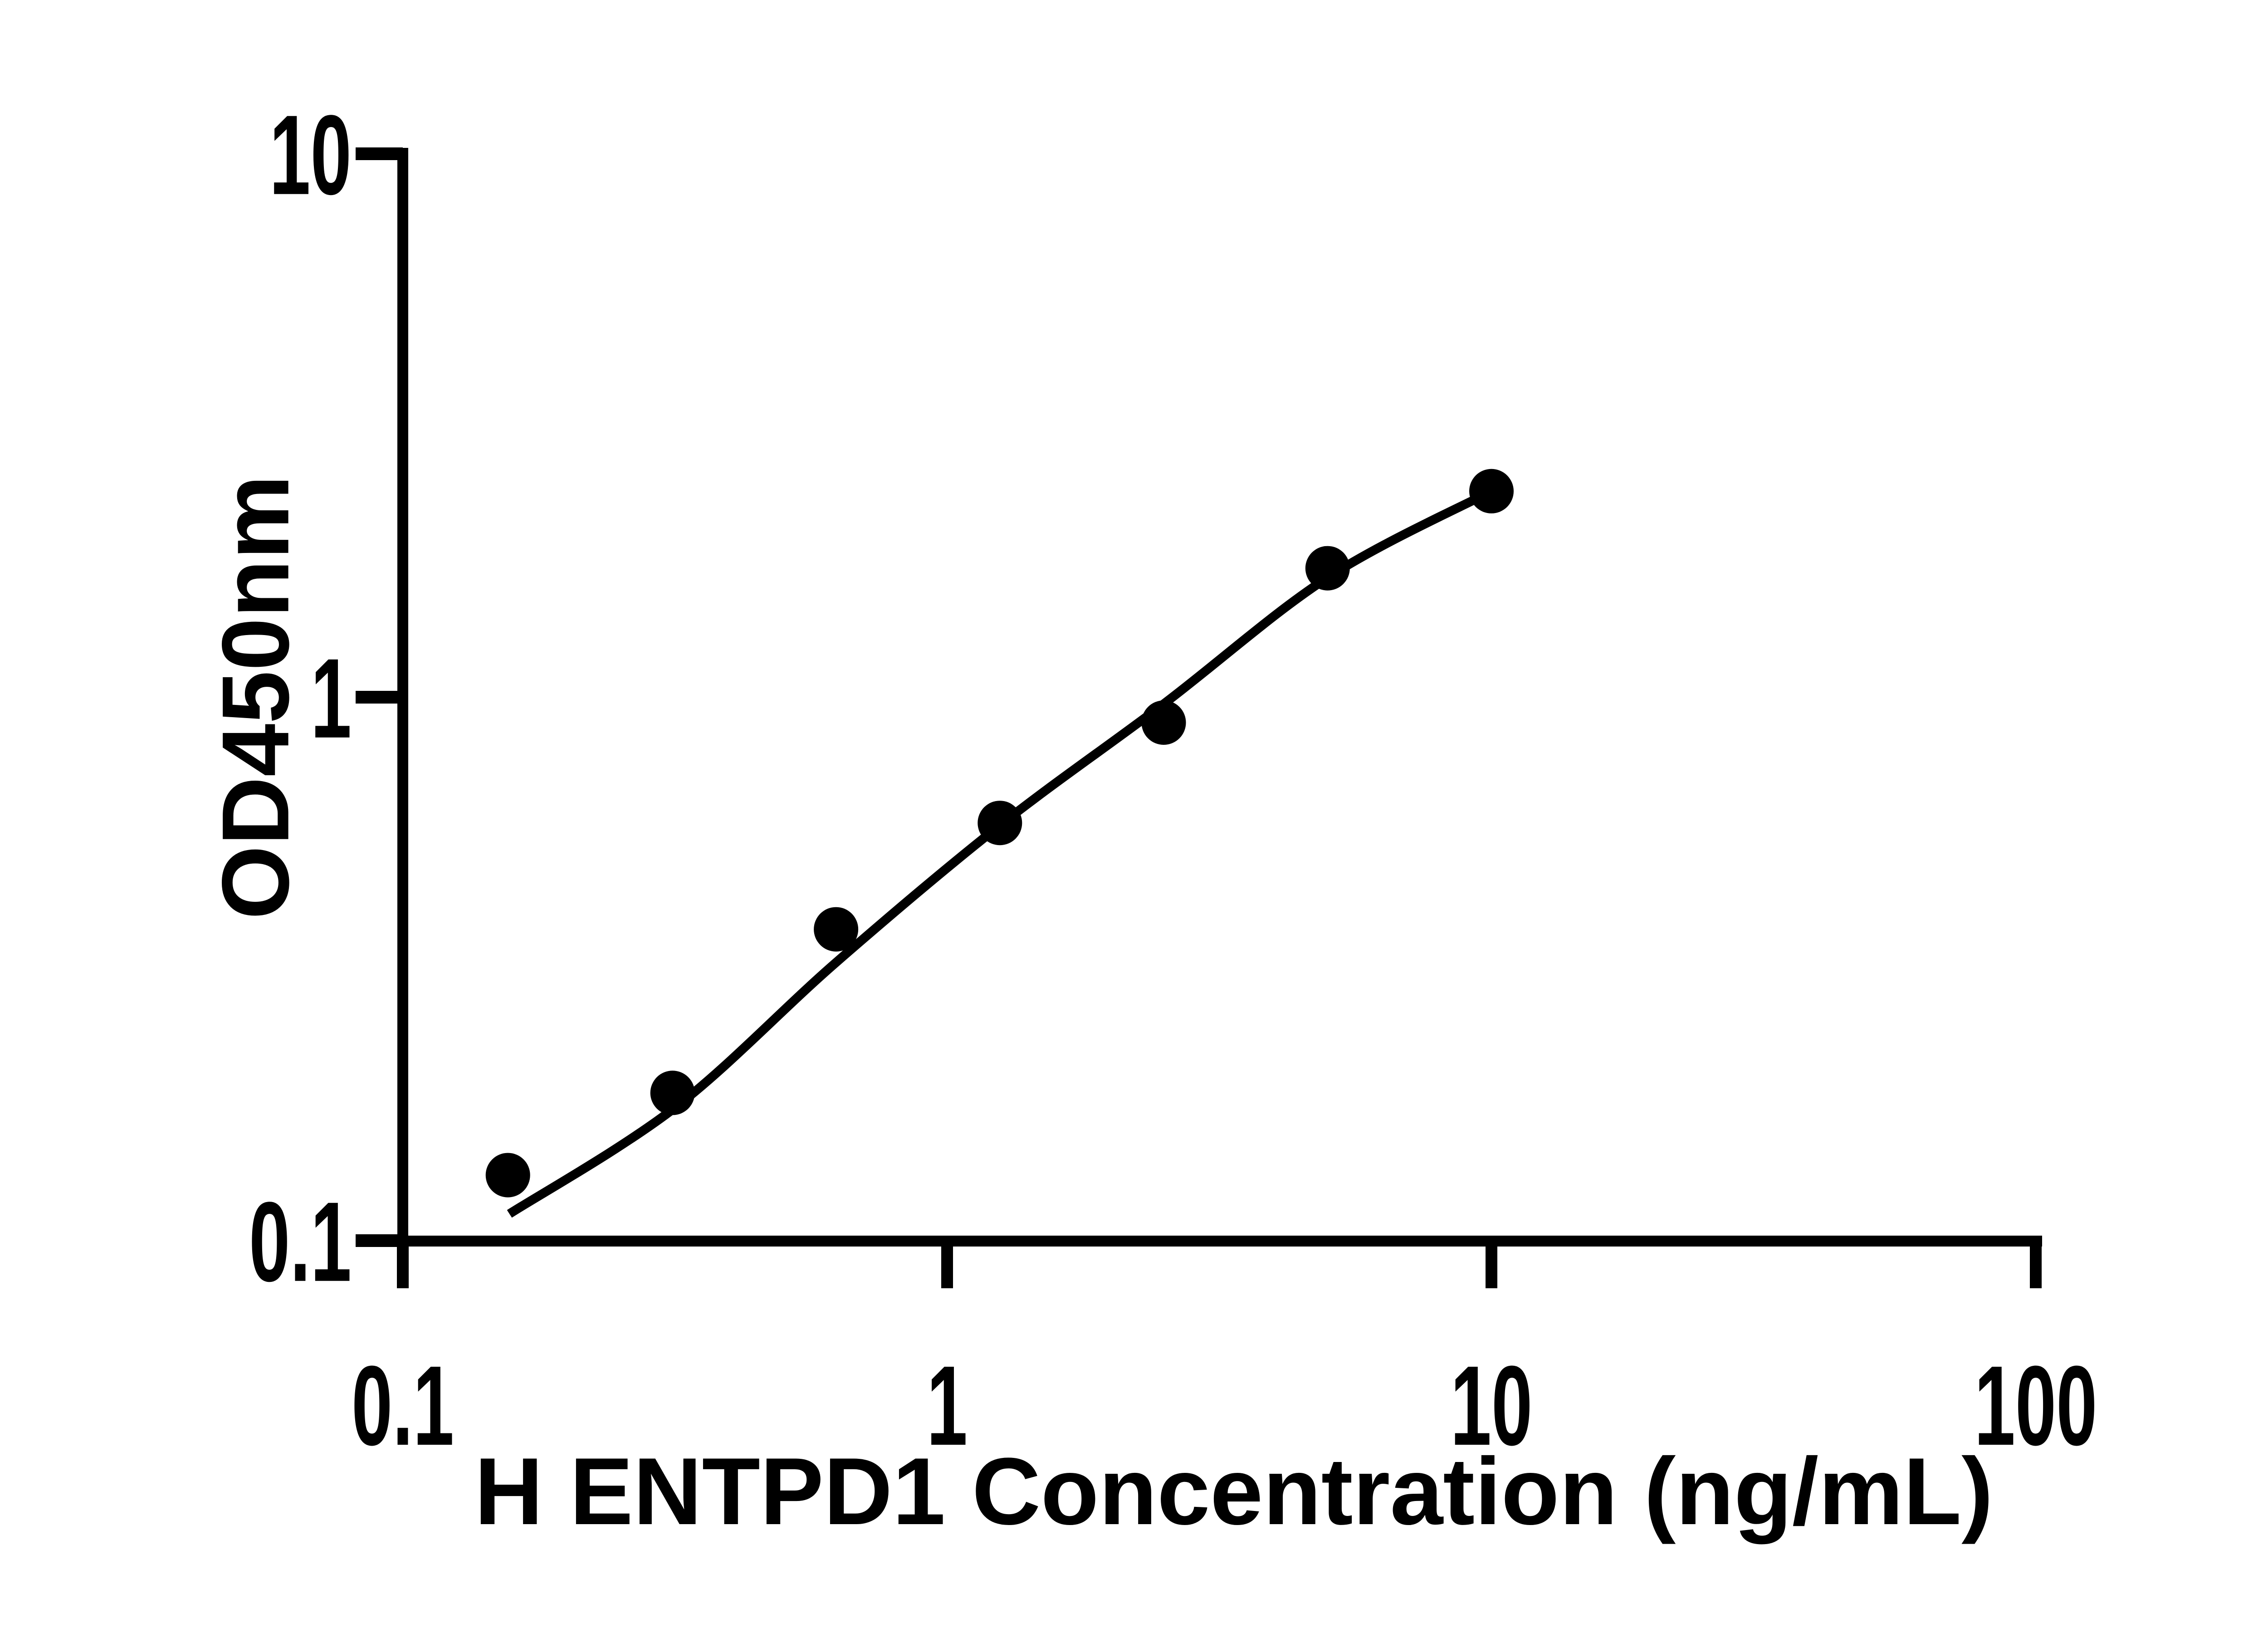 The width and height of the screenshot is (2268, 1633). Describe the element at coordinates (311, 155) in the screenshot. I see `y-tick-label: 10` at that location.